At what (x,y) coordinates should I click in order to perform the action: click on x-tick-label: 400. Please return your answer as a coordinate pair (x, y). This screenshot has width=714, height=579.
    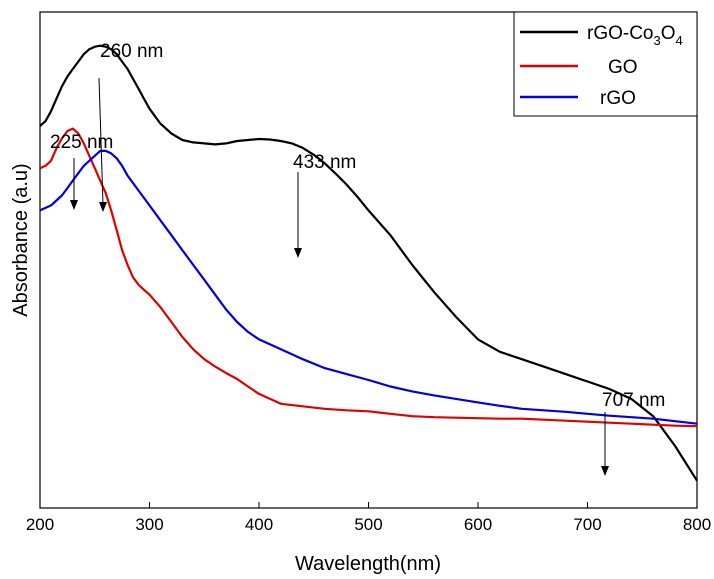
    Looking at the image, I should click on (259, 524).